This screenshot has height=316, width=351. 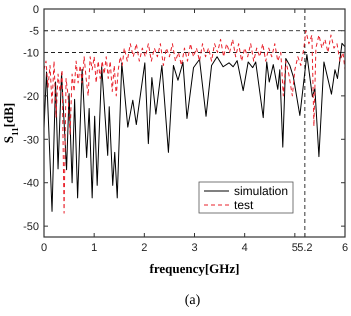 What do you see at coordinates (31, 184) in the screenshot?
I see `y-tick-label: -40` at bounding box center [31, 184].